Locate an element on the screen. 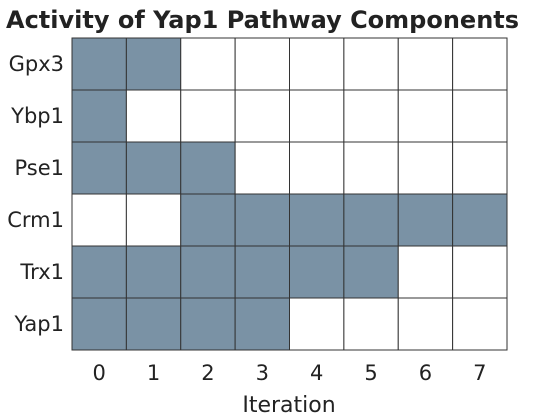 Image resolution: width=560 pixels, height=420 pixels. row-label-trx1: Trx1 is located at coordinates (41, 272).